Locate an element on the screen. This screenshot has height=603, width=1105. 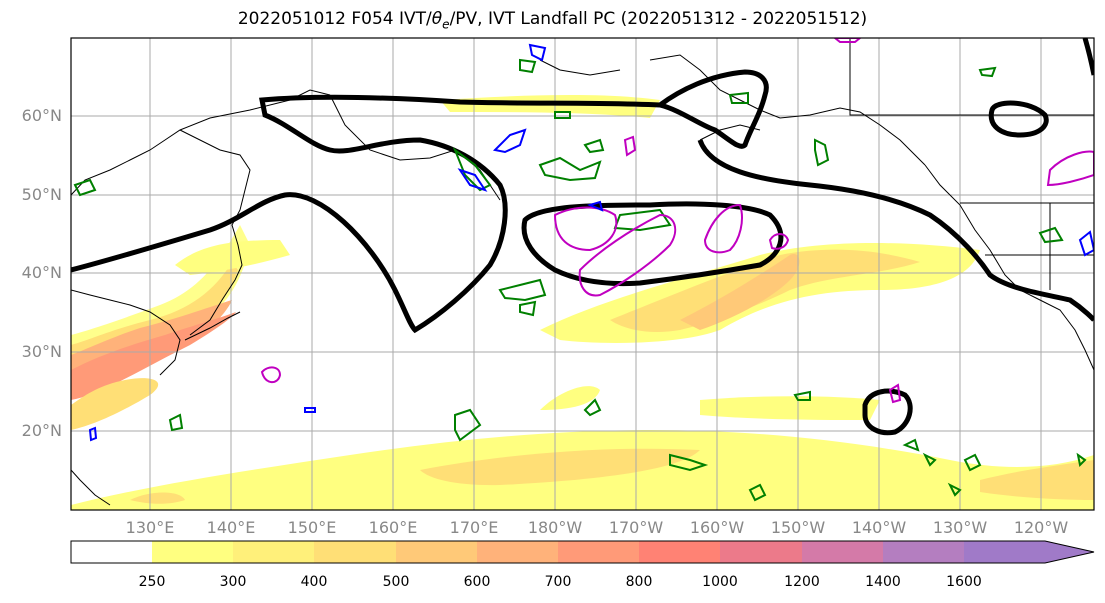
lon-label-180w: 180°W is located at coordinates (555, 527).